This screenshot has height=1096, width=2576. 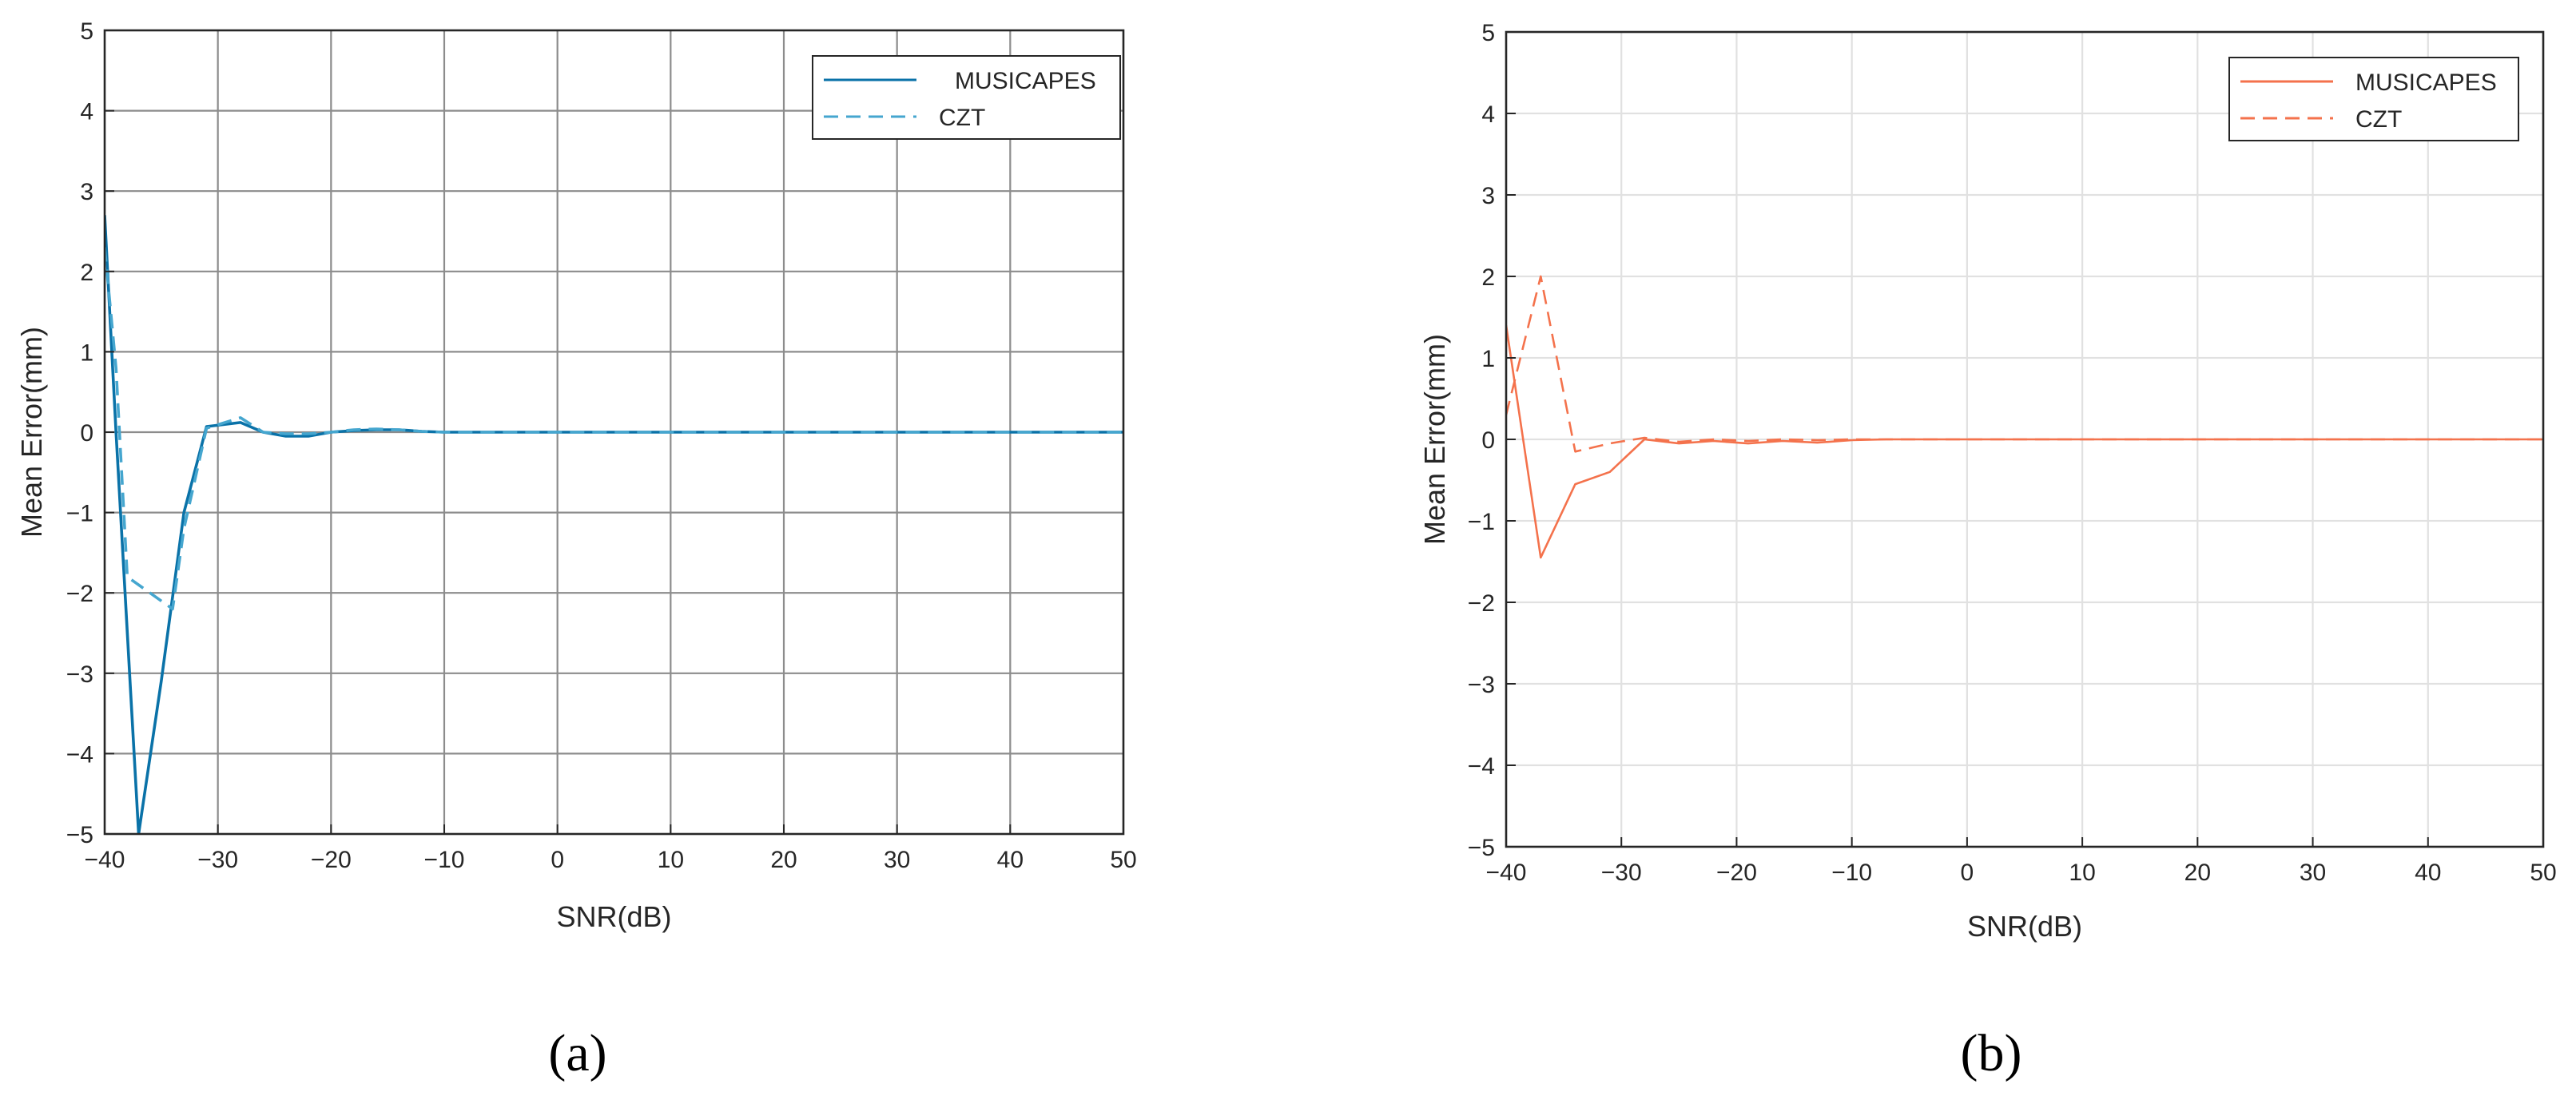 What do you see at coordinates (1991, 1053) in the screenshot?
I see `panel-label-b: (b)` at bounding box center [1991, 1053].